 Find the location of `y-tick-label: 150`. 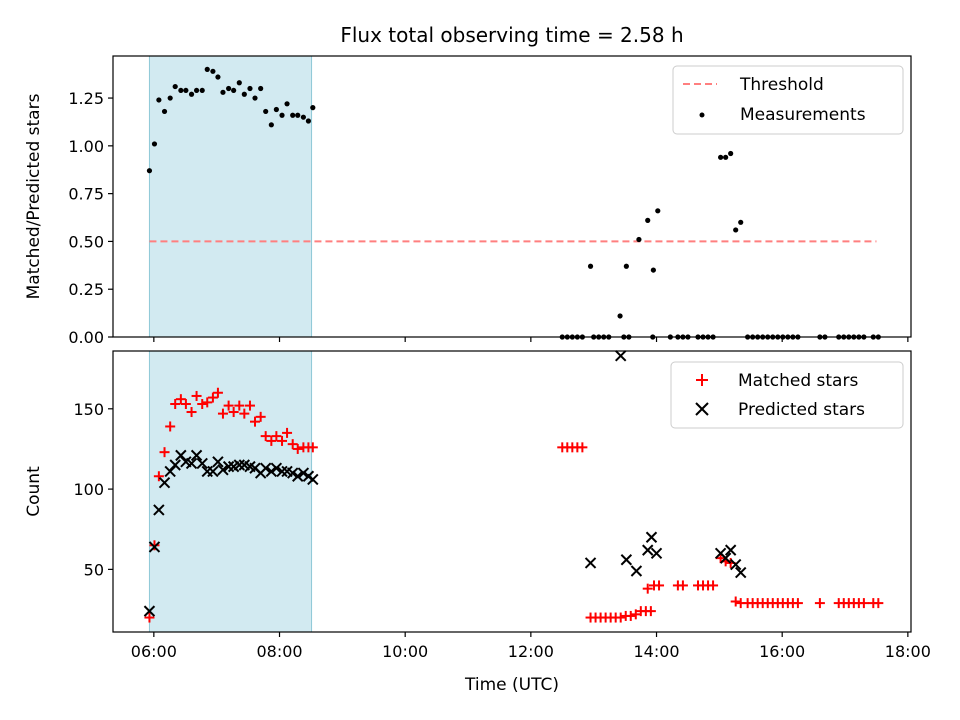

y-tick-label: 150 is located at coordinates (88, 409).